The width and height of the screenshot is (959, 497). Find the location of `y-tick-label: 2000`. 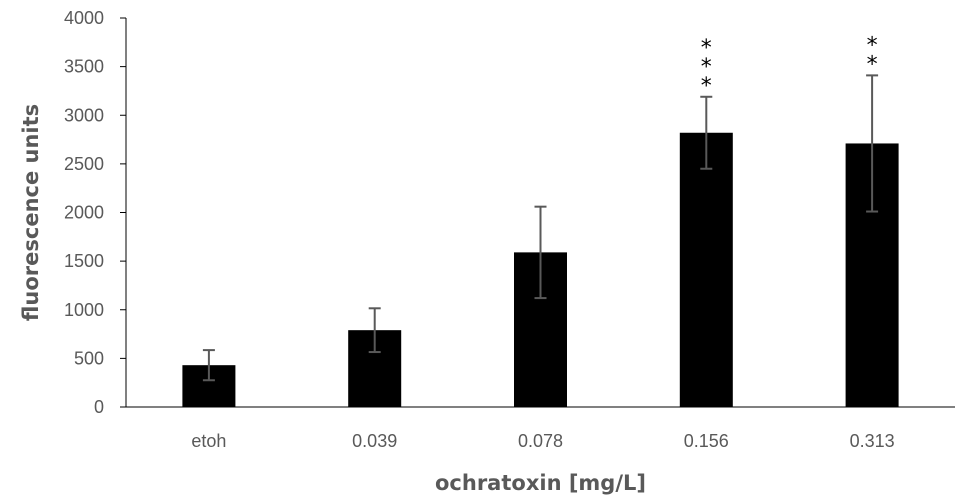

y-tick-label: 2000 is located at coordinates (84, 213).